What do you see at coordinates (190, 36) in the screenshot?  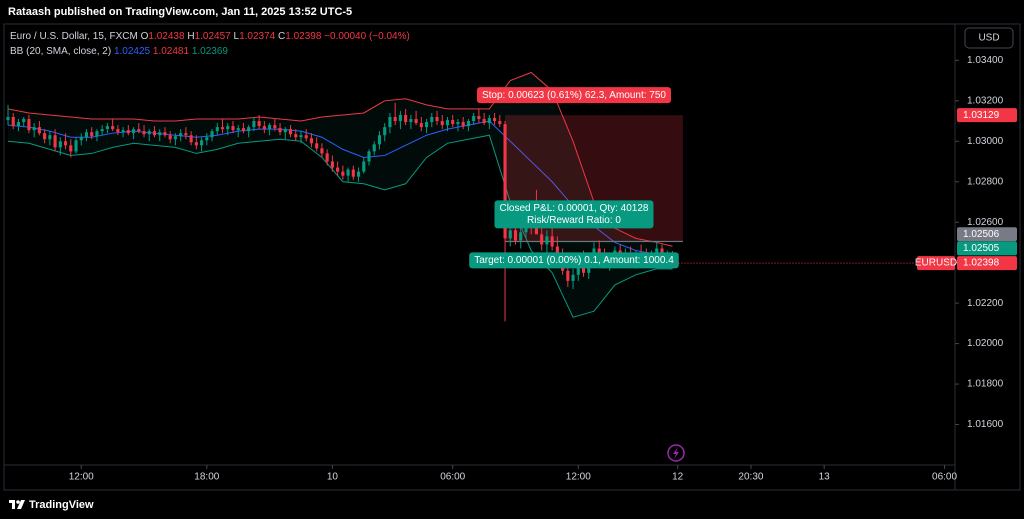 I see `legend-ohlc-key: H` at bounding box center [190, 36].